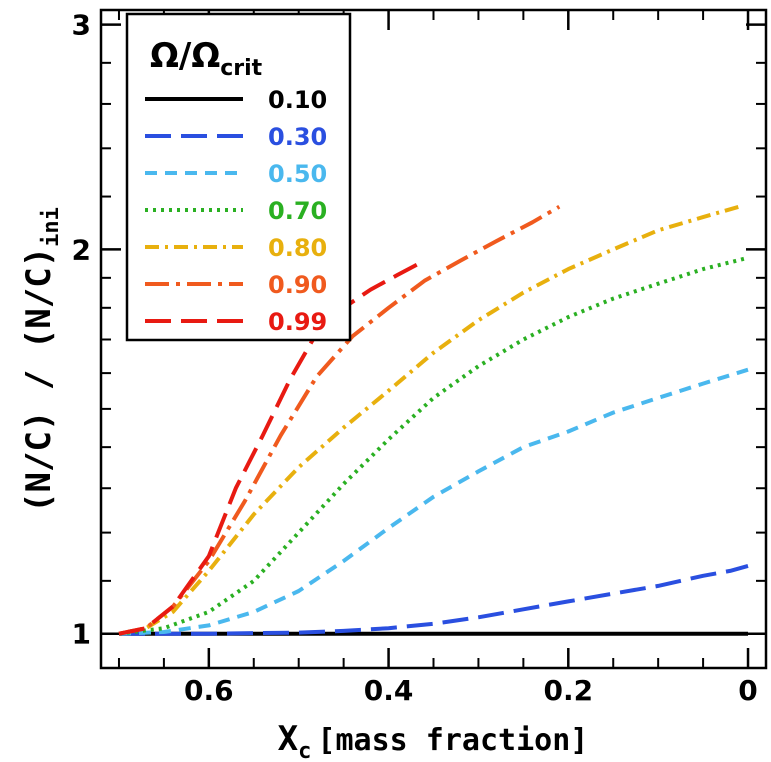  What do you see at coordinates (297, 248) in the screenshot?
I see `legend-label-0-80: 0.80` at bounding box center [297, 248].